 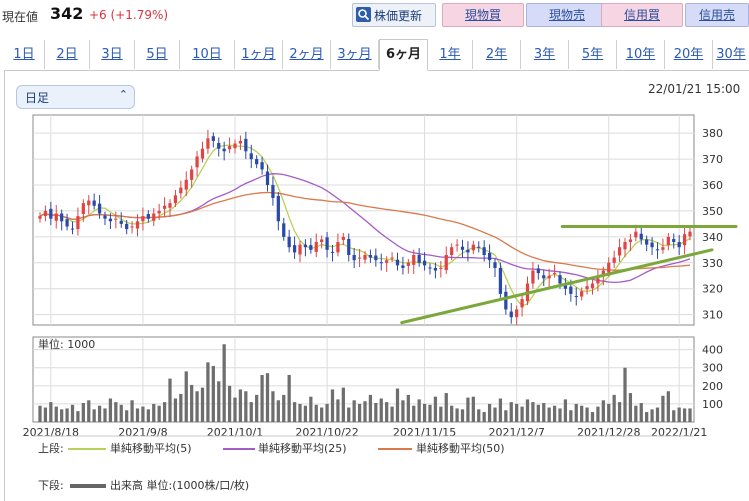 What do you see at coordinates (694, 89) in the screenshot?
I see `chart-timestamp: 22/01/21 15:00` at bounding box center [694, 89].